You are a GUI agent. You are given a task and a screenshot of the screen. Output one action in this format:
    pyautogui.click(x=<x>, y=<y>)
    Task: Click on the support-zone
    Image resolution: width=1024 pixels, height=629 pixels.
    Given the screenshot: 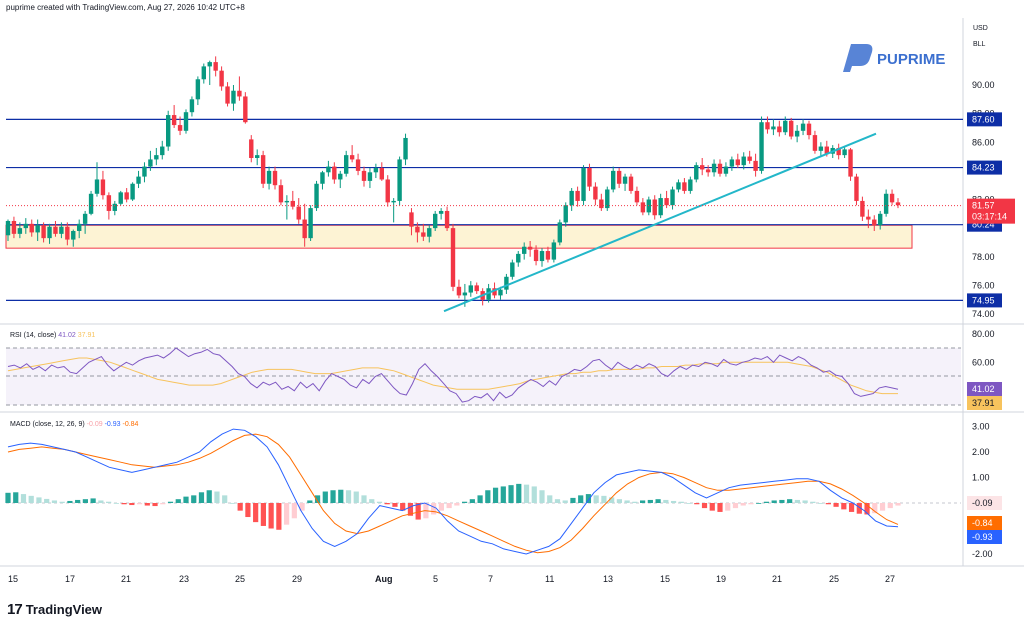 What is the action you would take?
    pyautogui.click(x=459, y=236)
    